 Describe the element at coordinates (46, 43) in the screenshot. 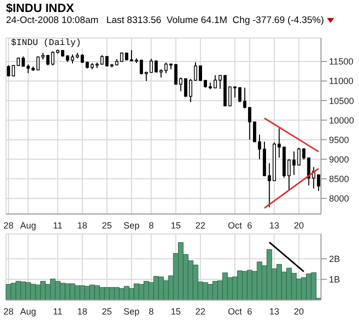

I see `annotation: $INDU (Daily)` at that location.